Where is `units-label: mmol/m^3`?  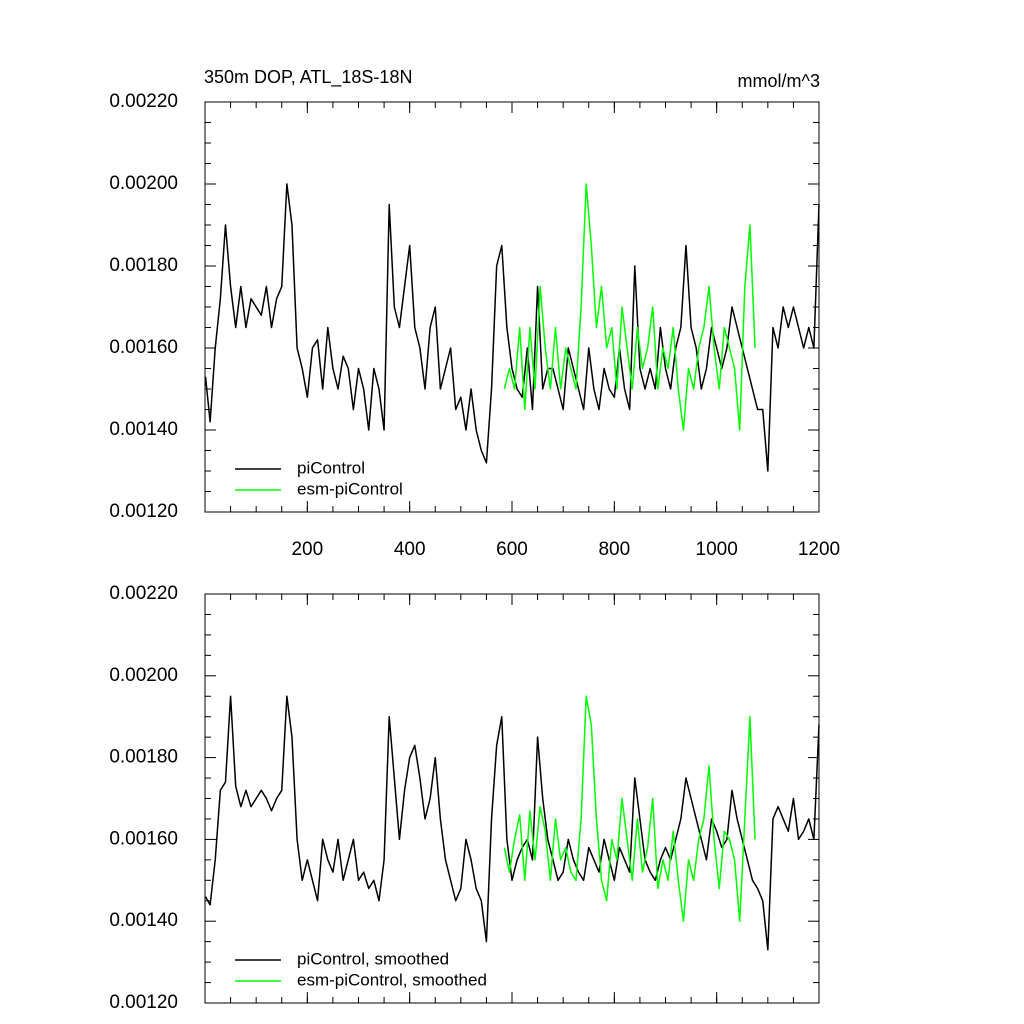
units-label: mmol/m^3 is located at coordinates (779, 81).